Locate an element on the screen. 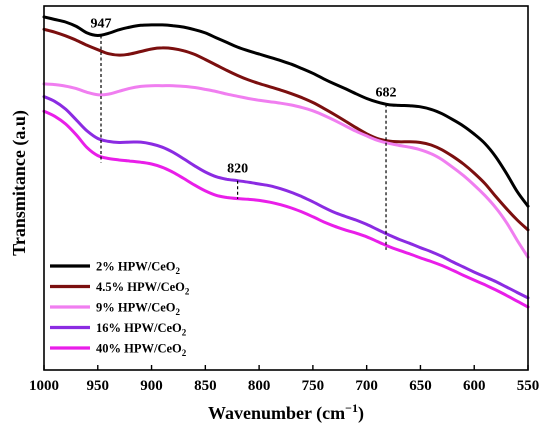  x-tick-label: 800 is located at coordinates (259, 386).